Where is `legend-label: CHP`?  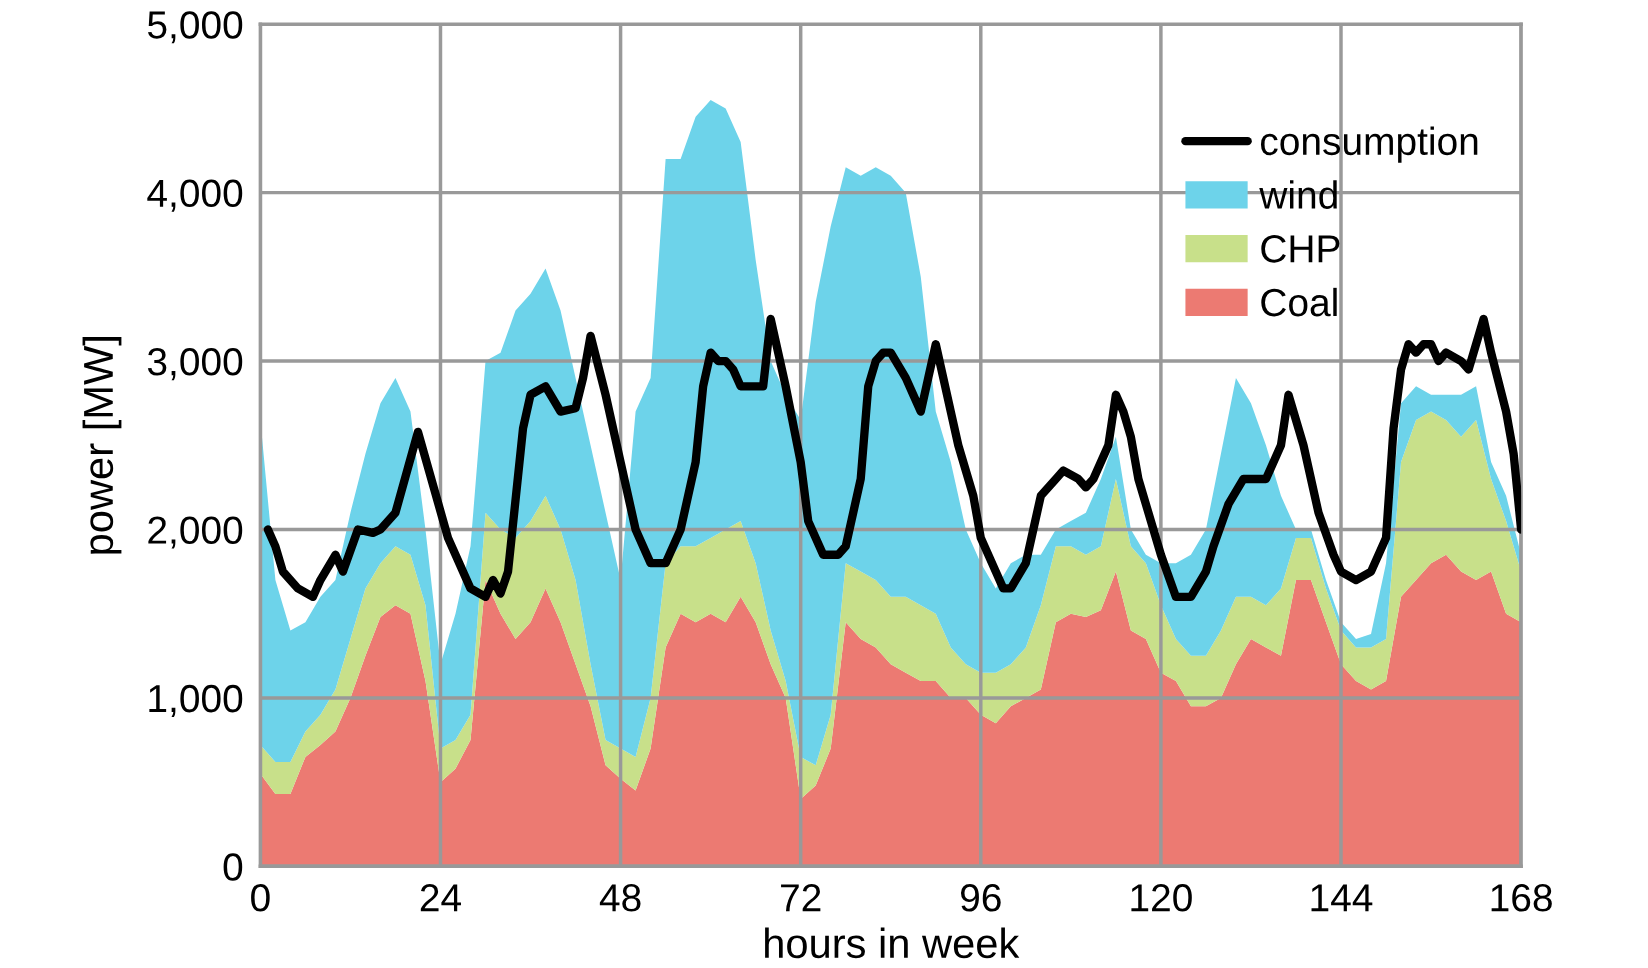
legend-label: CHP is located at coordinates (1300, 249).